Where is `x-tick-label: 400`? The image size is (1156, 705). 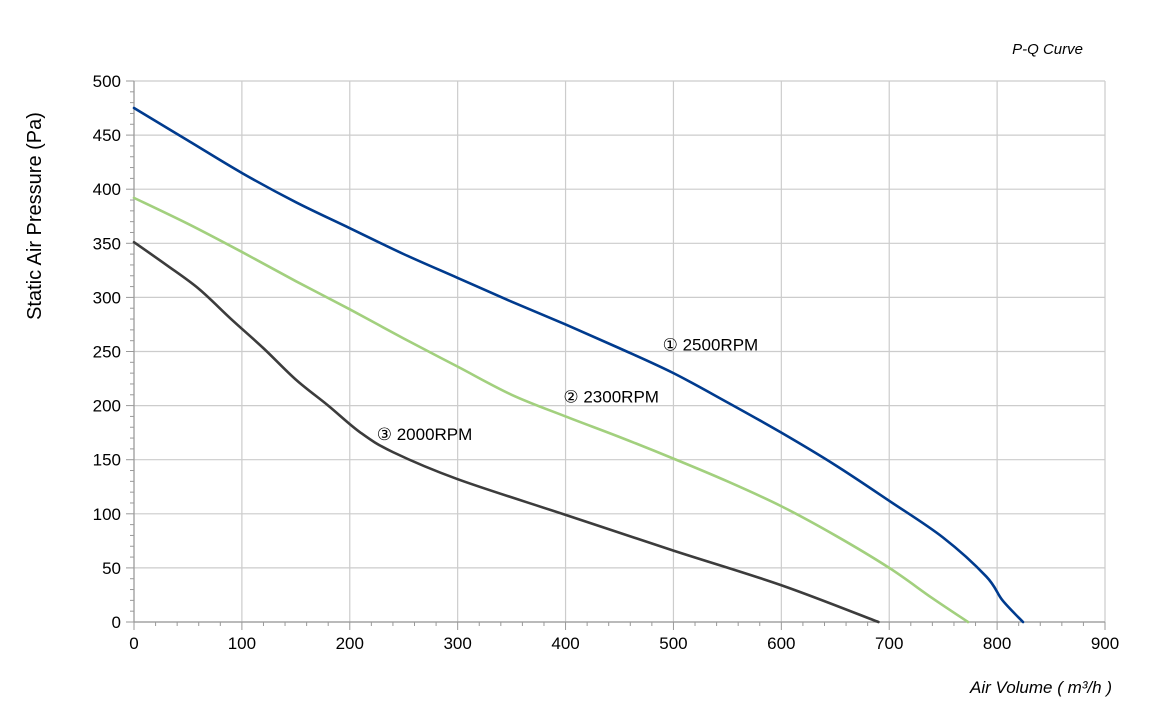
x-tick-label: 400 is located at coordinates (565, 643).